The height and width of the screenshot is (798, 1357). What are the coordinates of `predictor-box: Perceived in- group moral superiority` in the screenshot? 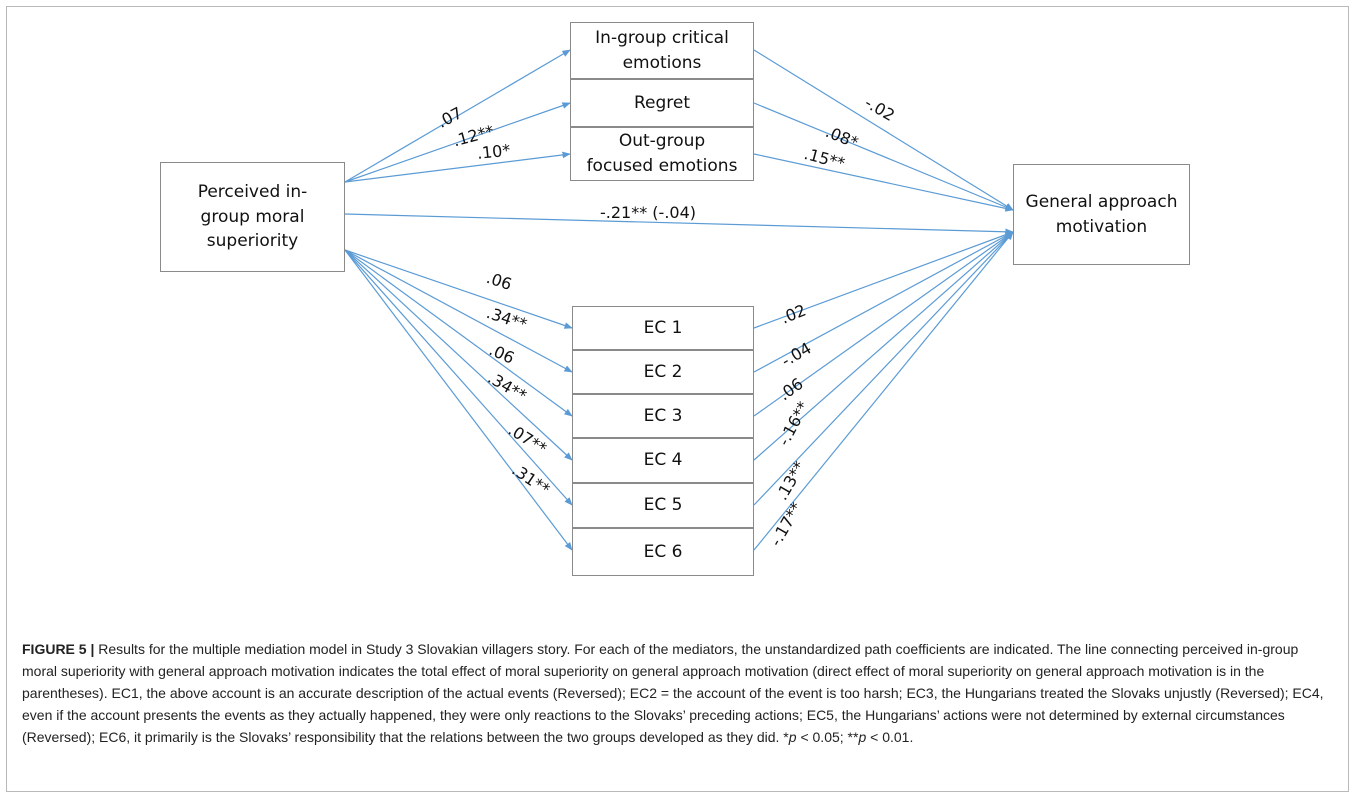 It's located at (252, 217).